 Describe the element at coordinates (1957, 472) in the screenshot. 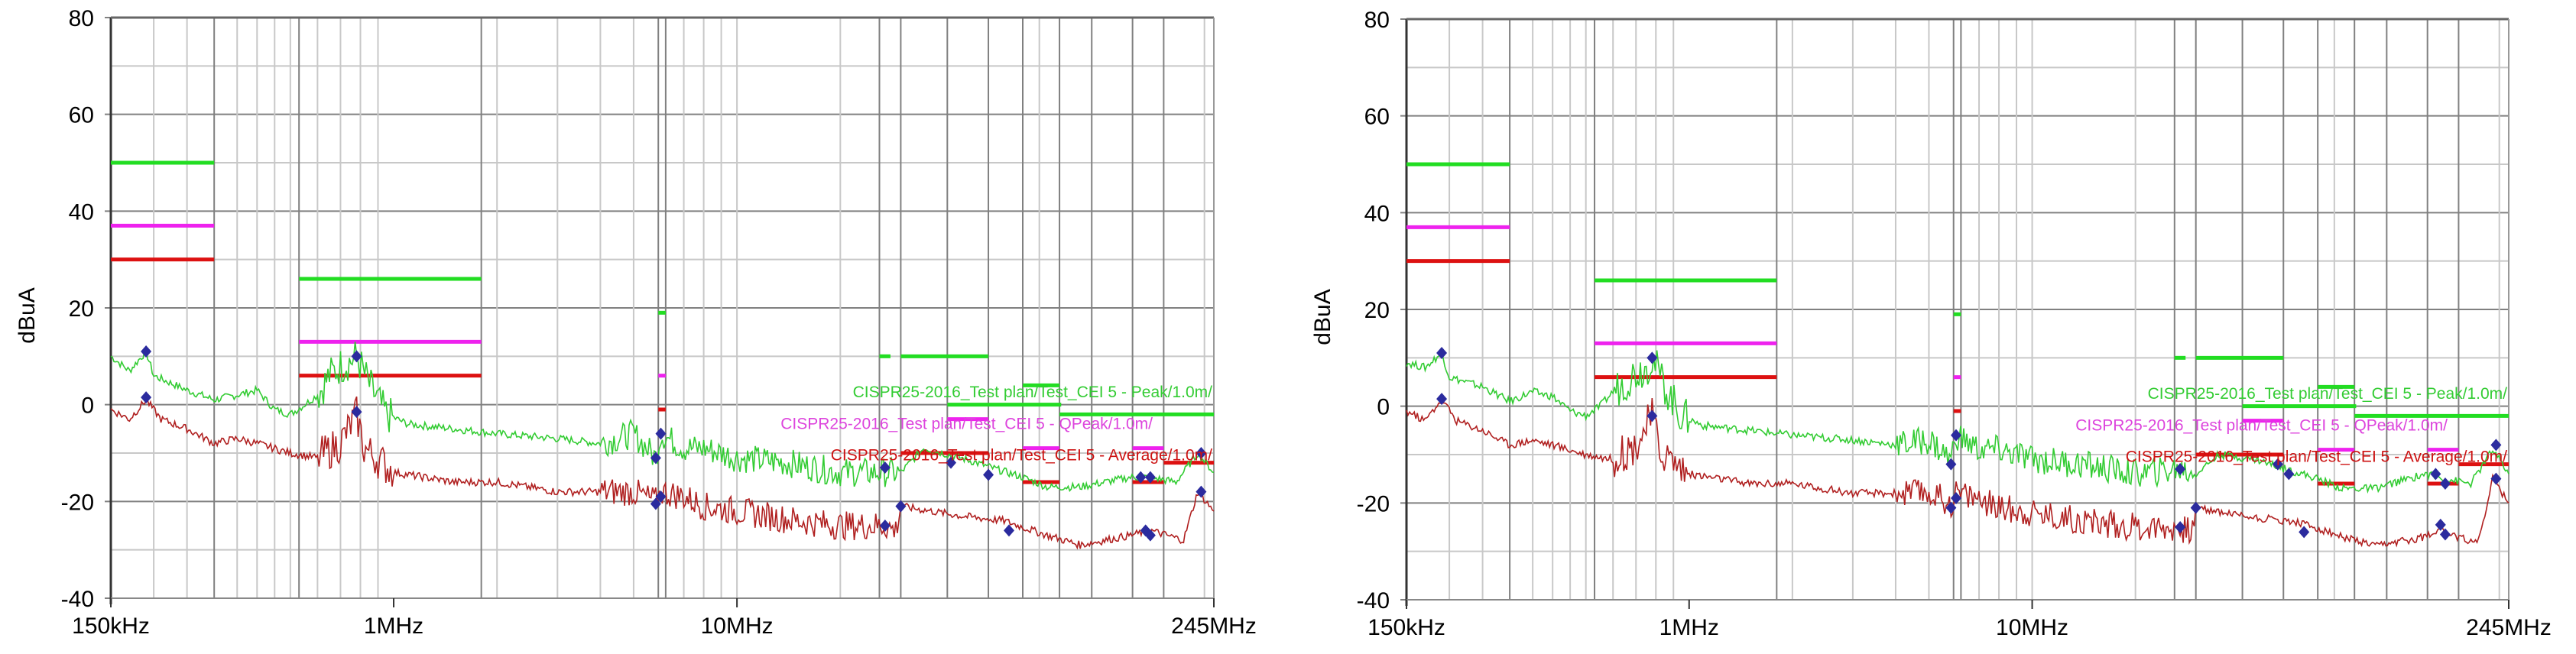

I see `average-trace` at that location.